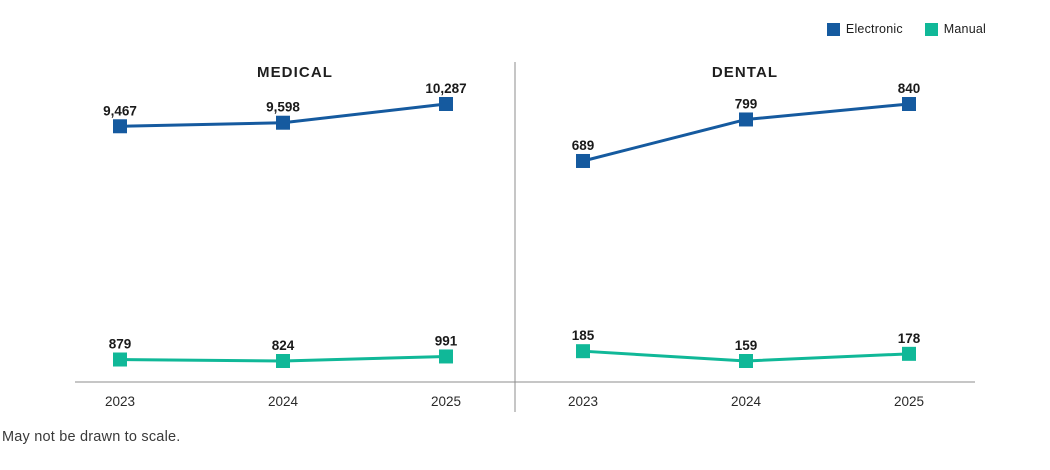 The width and height of the screenshot is (1050, 470). What do you see at coordinates (91, 437) in the screenshot?
I see `footnote: May not be drawn to scale.` at bounding box center [91, 437].